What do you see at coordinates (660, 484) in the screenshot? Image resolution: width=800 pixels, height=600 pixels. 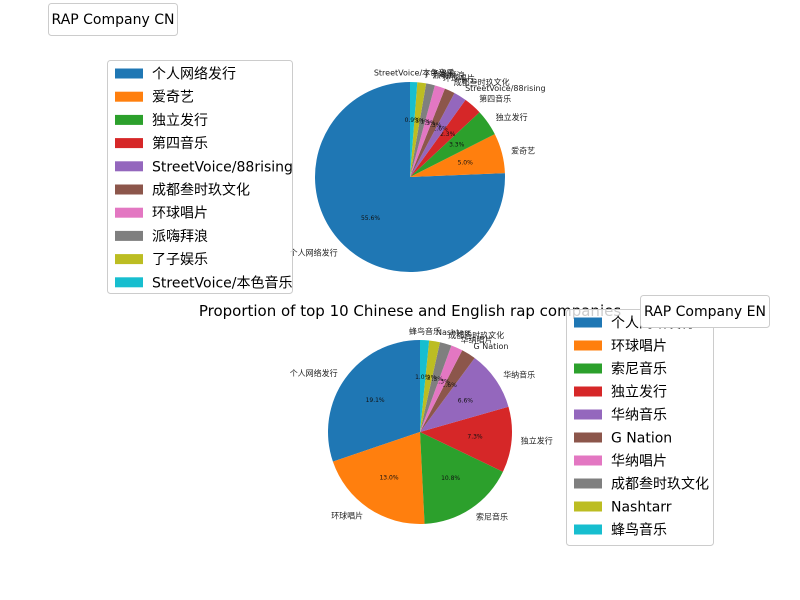 I see `legend-label-en-7: 成都叁时玖文化` at bounding box center [660, 484].